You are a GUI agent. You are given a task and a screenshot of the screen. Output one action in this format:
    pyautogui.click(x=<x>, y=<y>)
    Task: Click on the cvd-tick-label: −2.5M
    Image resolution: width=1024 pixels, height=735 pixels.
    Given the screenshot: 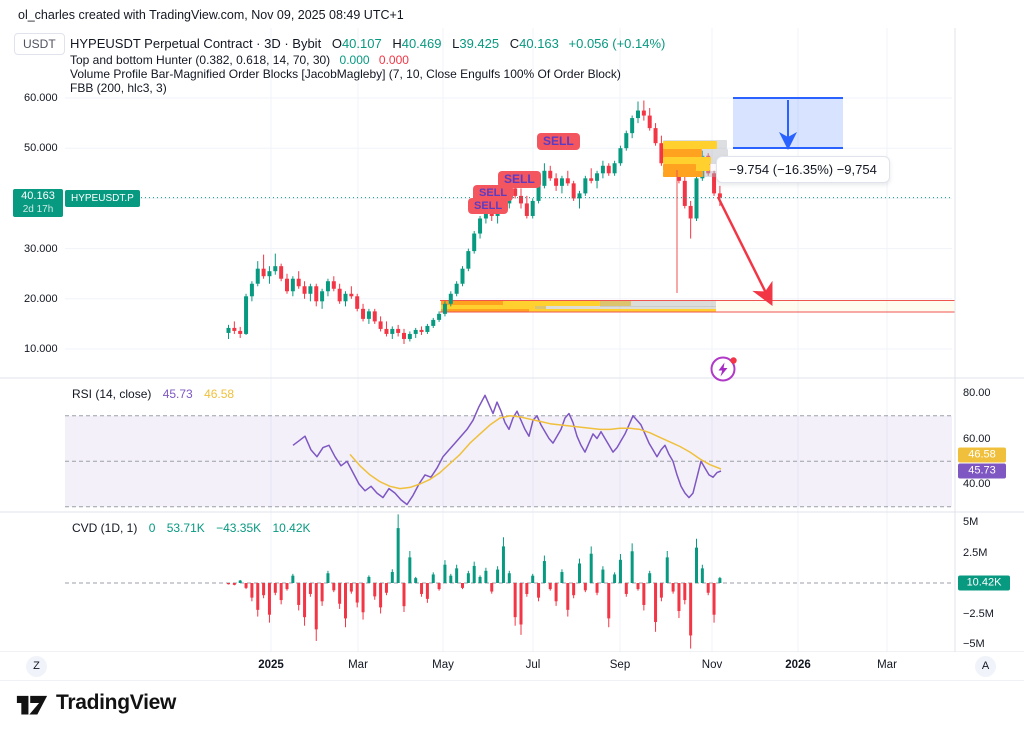 What is the action you would take?
    pyautogui.click(x=978, y=613)
    